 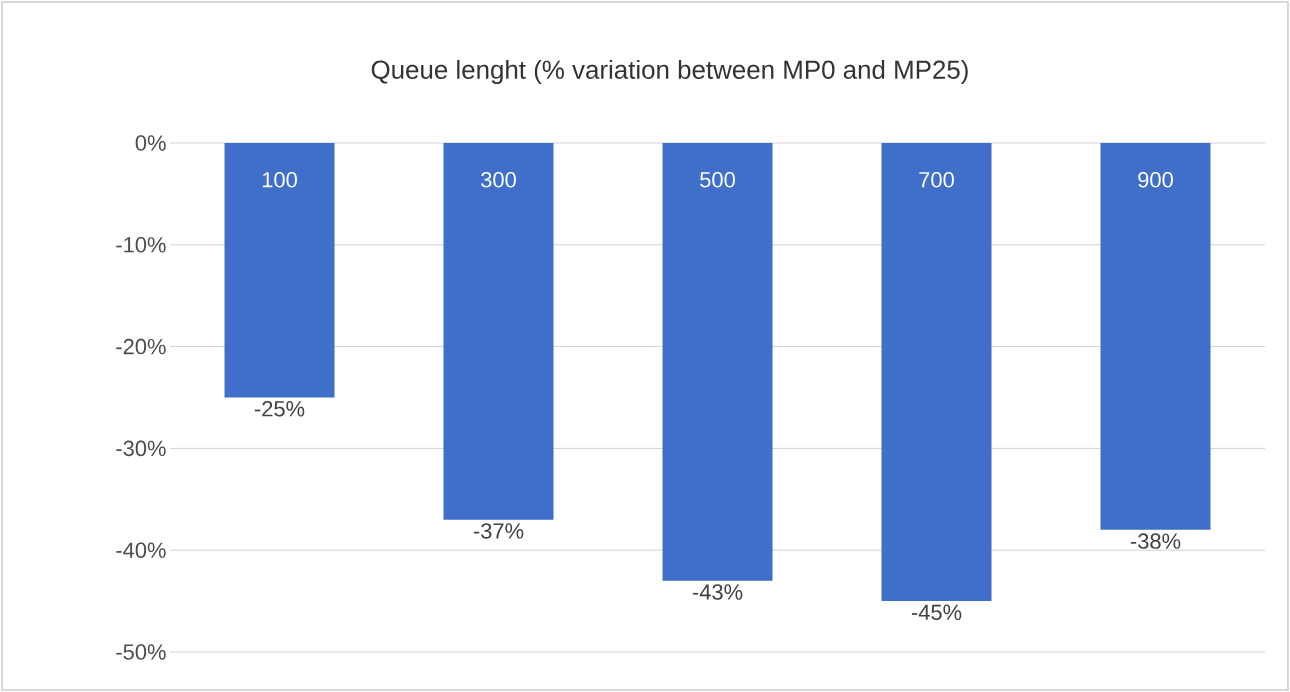 What do you see at coordinates (1155, 179) in the screenshot?
I see `x-tick-label: 900` at bounding box center [1155, 179].